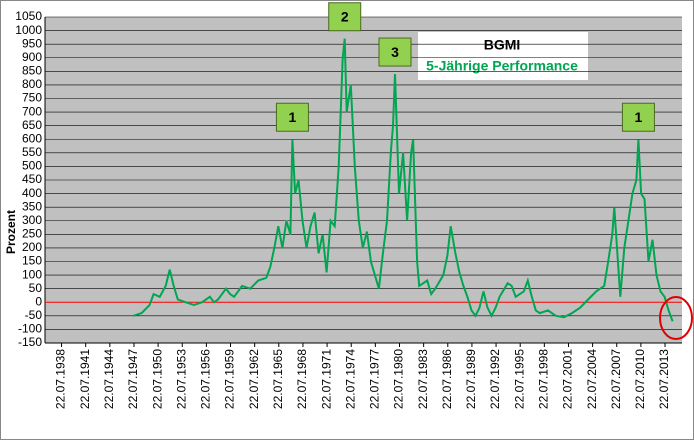 This screenshot has height=445, width=694. What do you see at coordinates (34, 315) in the screenshot?
I see `y-tick-label: -50` at bounding box center [34, 315].